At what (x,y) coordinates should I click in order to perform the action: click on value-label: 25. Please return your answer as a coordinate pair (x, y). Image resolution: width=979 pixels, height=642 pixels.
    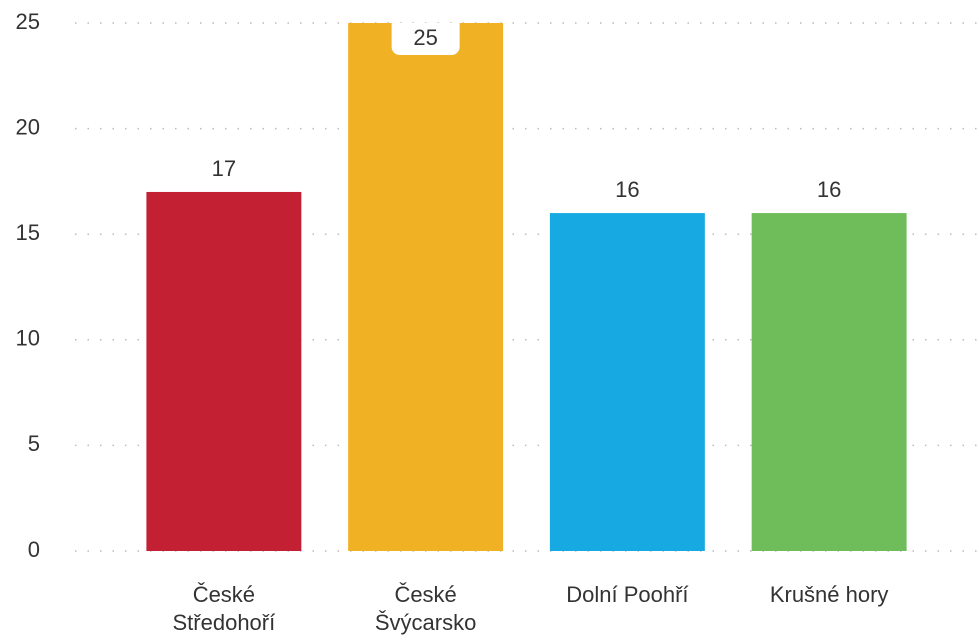
    Looking at the image, I should click on (425, 37).